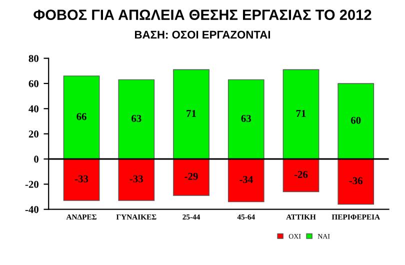 The height and width of the screenshot is (265, 405). What do you see at coordinates (203, 15) in the screenshot?
I see `chart-title: ΦΟΒΟΣ ΓΙΑ ΑΠΩΛΕΙΑ ΘΕΣΗΣ ΕΡΓΑΣΙΑΣ ΤΟ 2012` at bounding box center [203, 15].